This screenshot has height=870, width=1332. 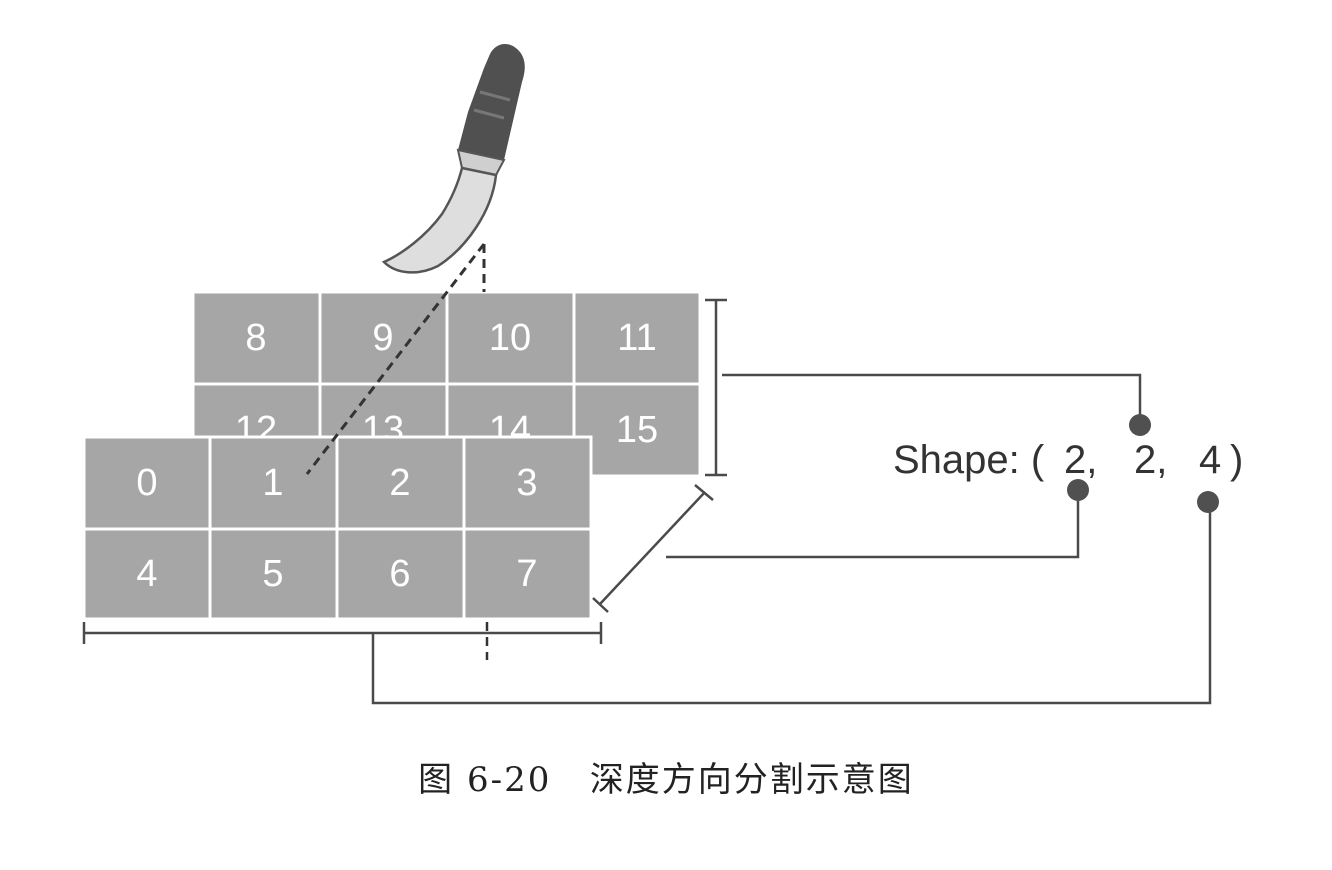 I want to click on front-cell-3: 3, so click(x=527, y=483).